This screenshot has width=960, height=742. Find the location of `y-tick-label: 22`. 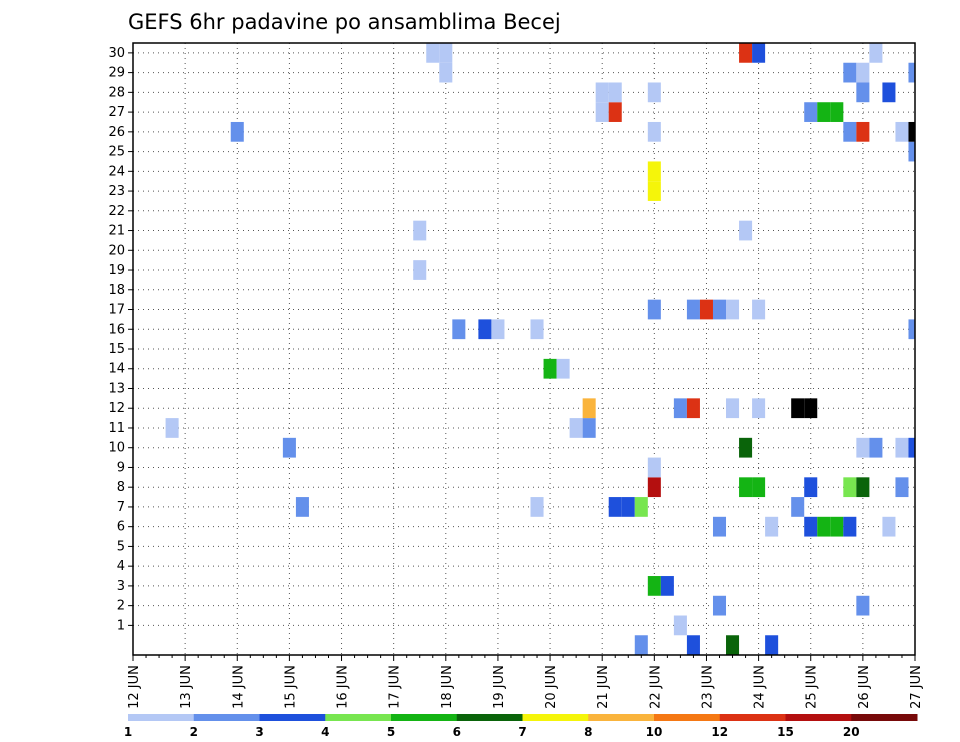

y-tick-label: 22 is located at coordinates (116, 211).